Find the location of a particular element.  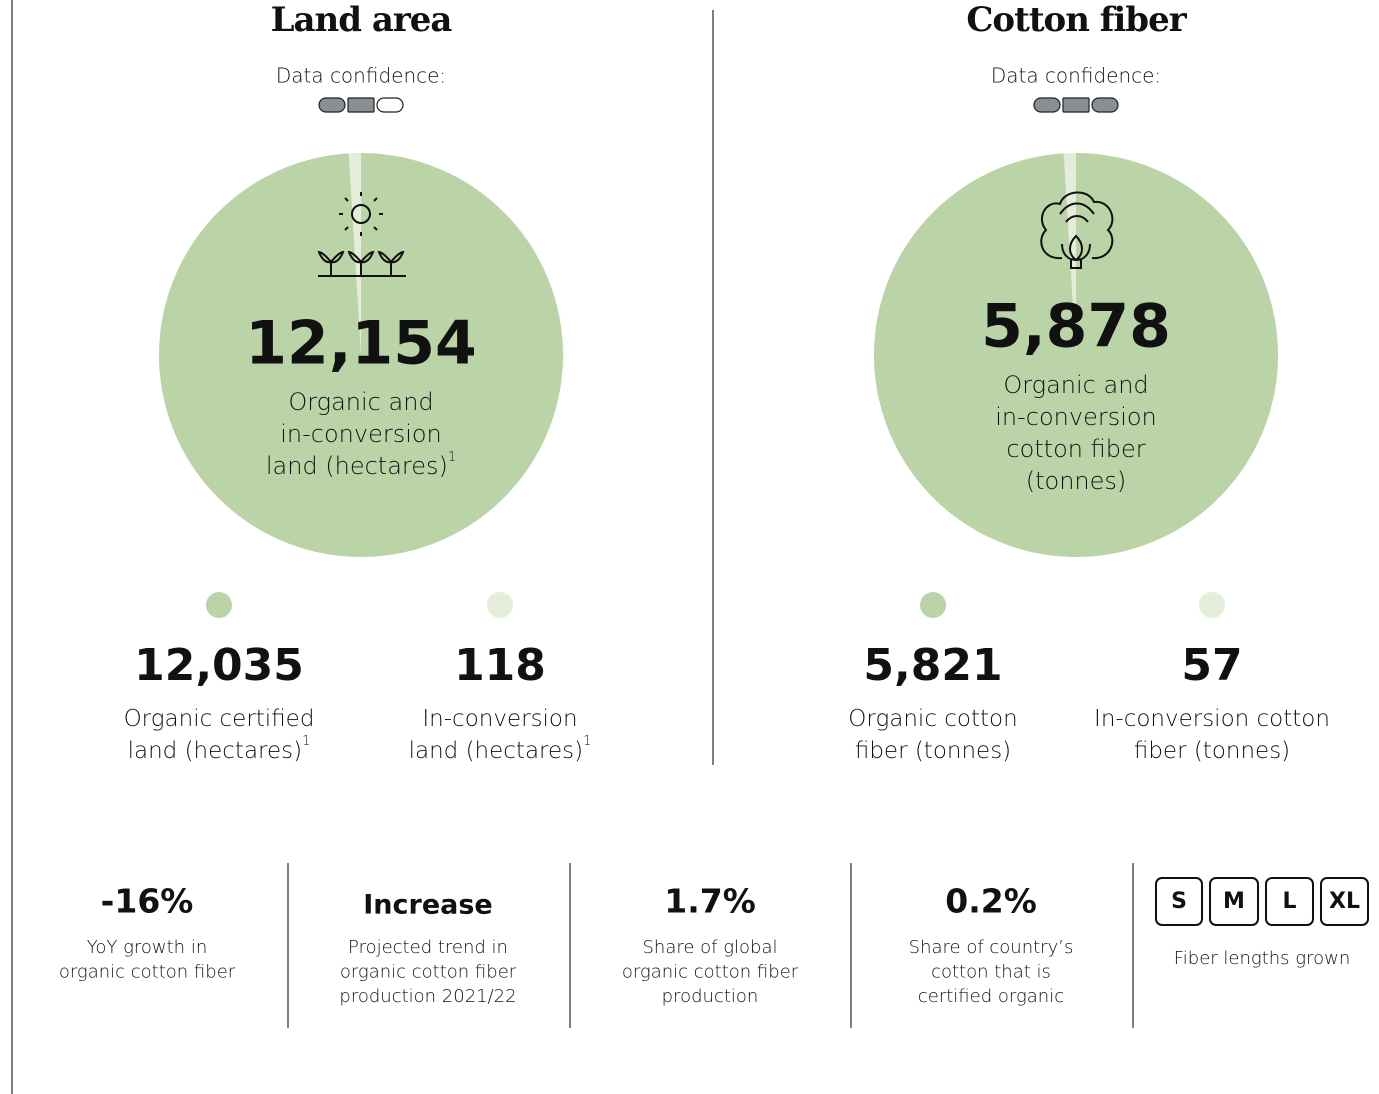

caption-text: Share of country’s is located at coordinates (991, 947).